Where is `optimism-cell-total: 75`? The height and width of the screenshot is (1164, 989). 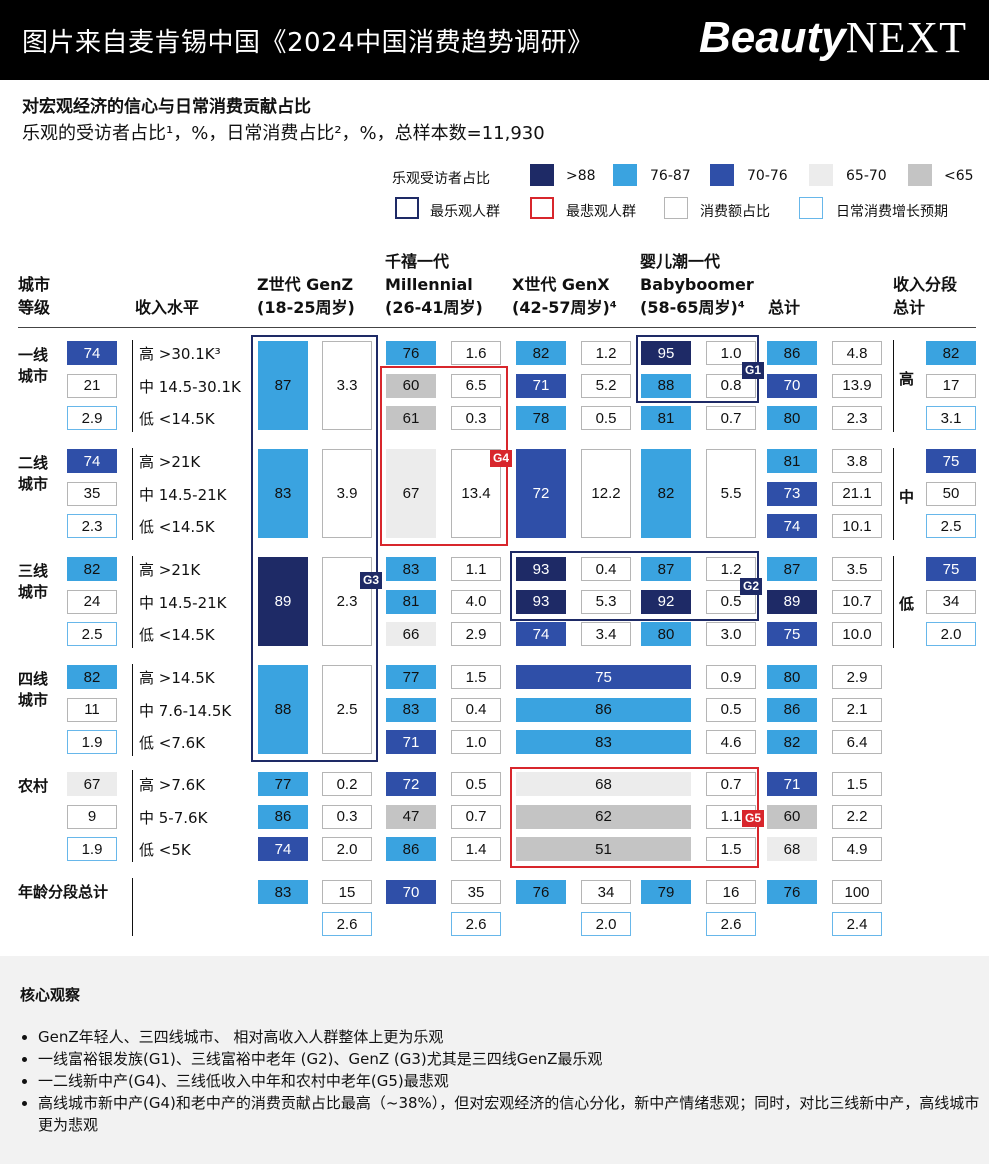 optimism-cell-total: 75 is located at coordinates (792, 634).